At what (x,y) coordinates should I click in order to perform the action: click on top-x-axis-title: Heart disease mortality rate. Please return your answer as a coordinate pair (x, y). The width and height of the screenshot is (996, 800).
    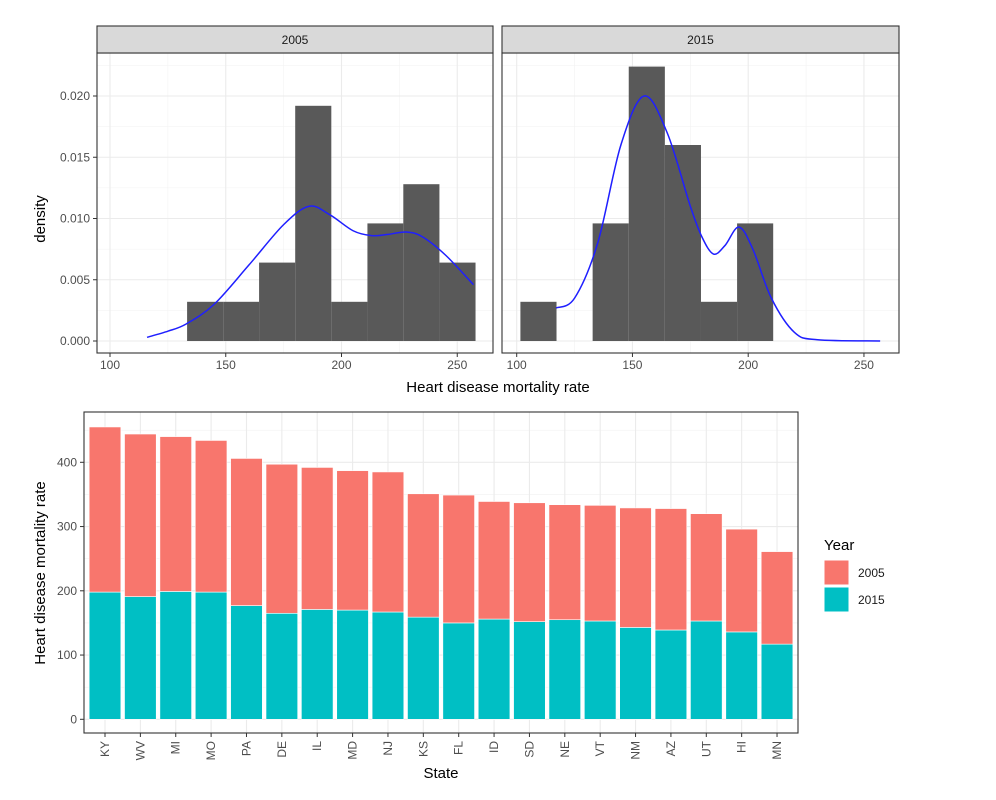
    Looking at the image, I should click on (497, 387).